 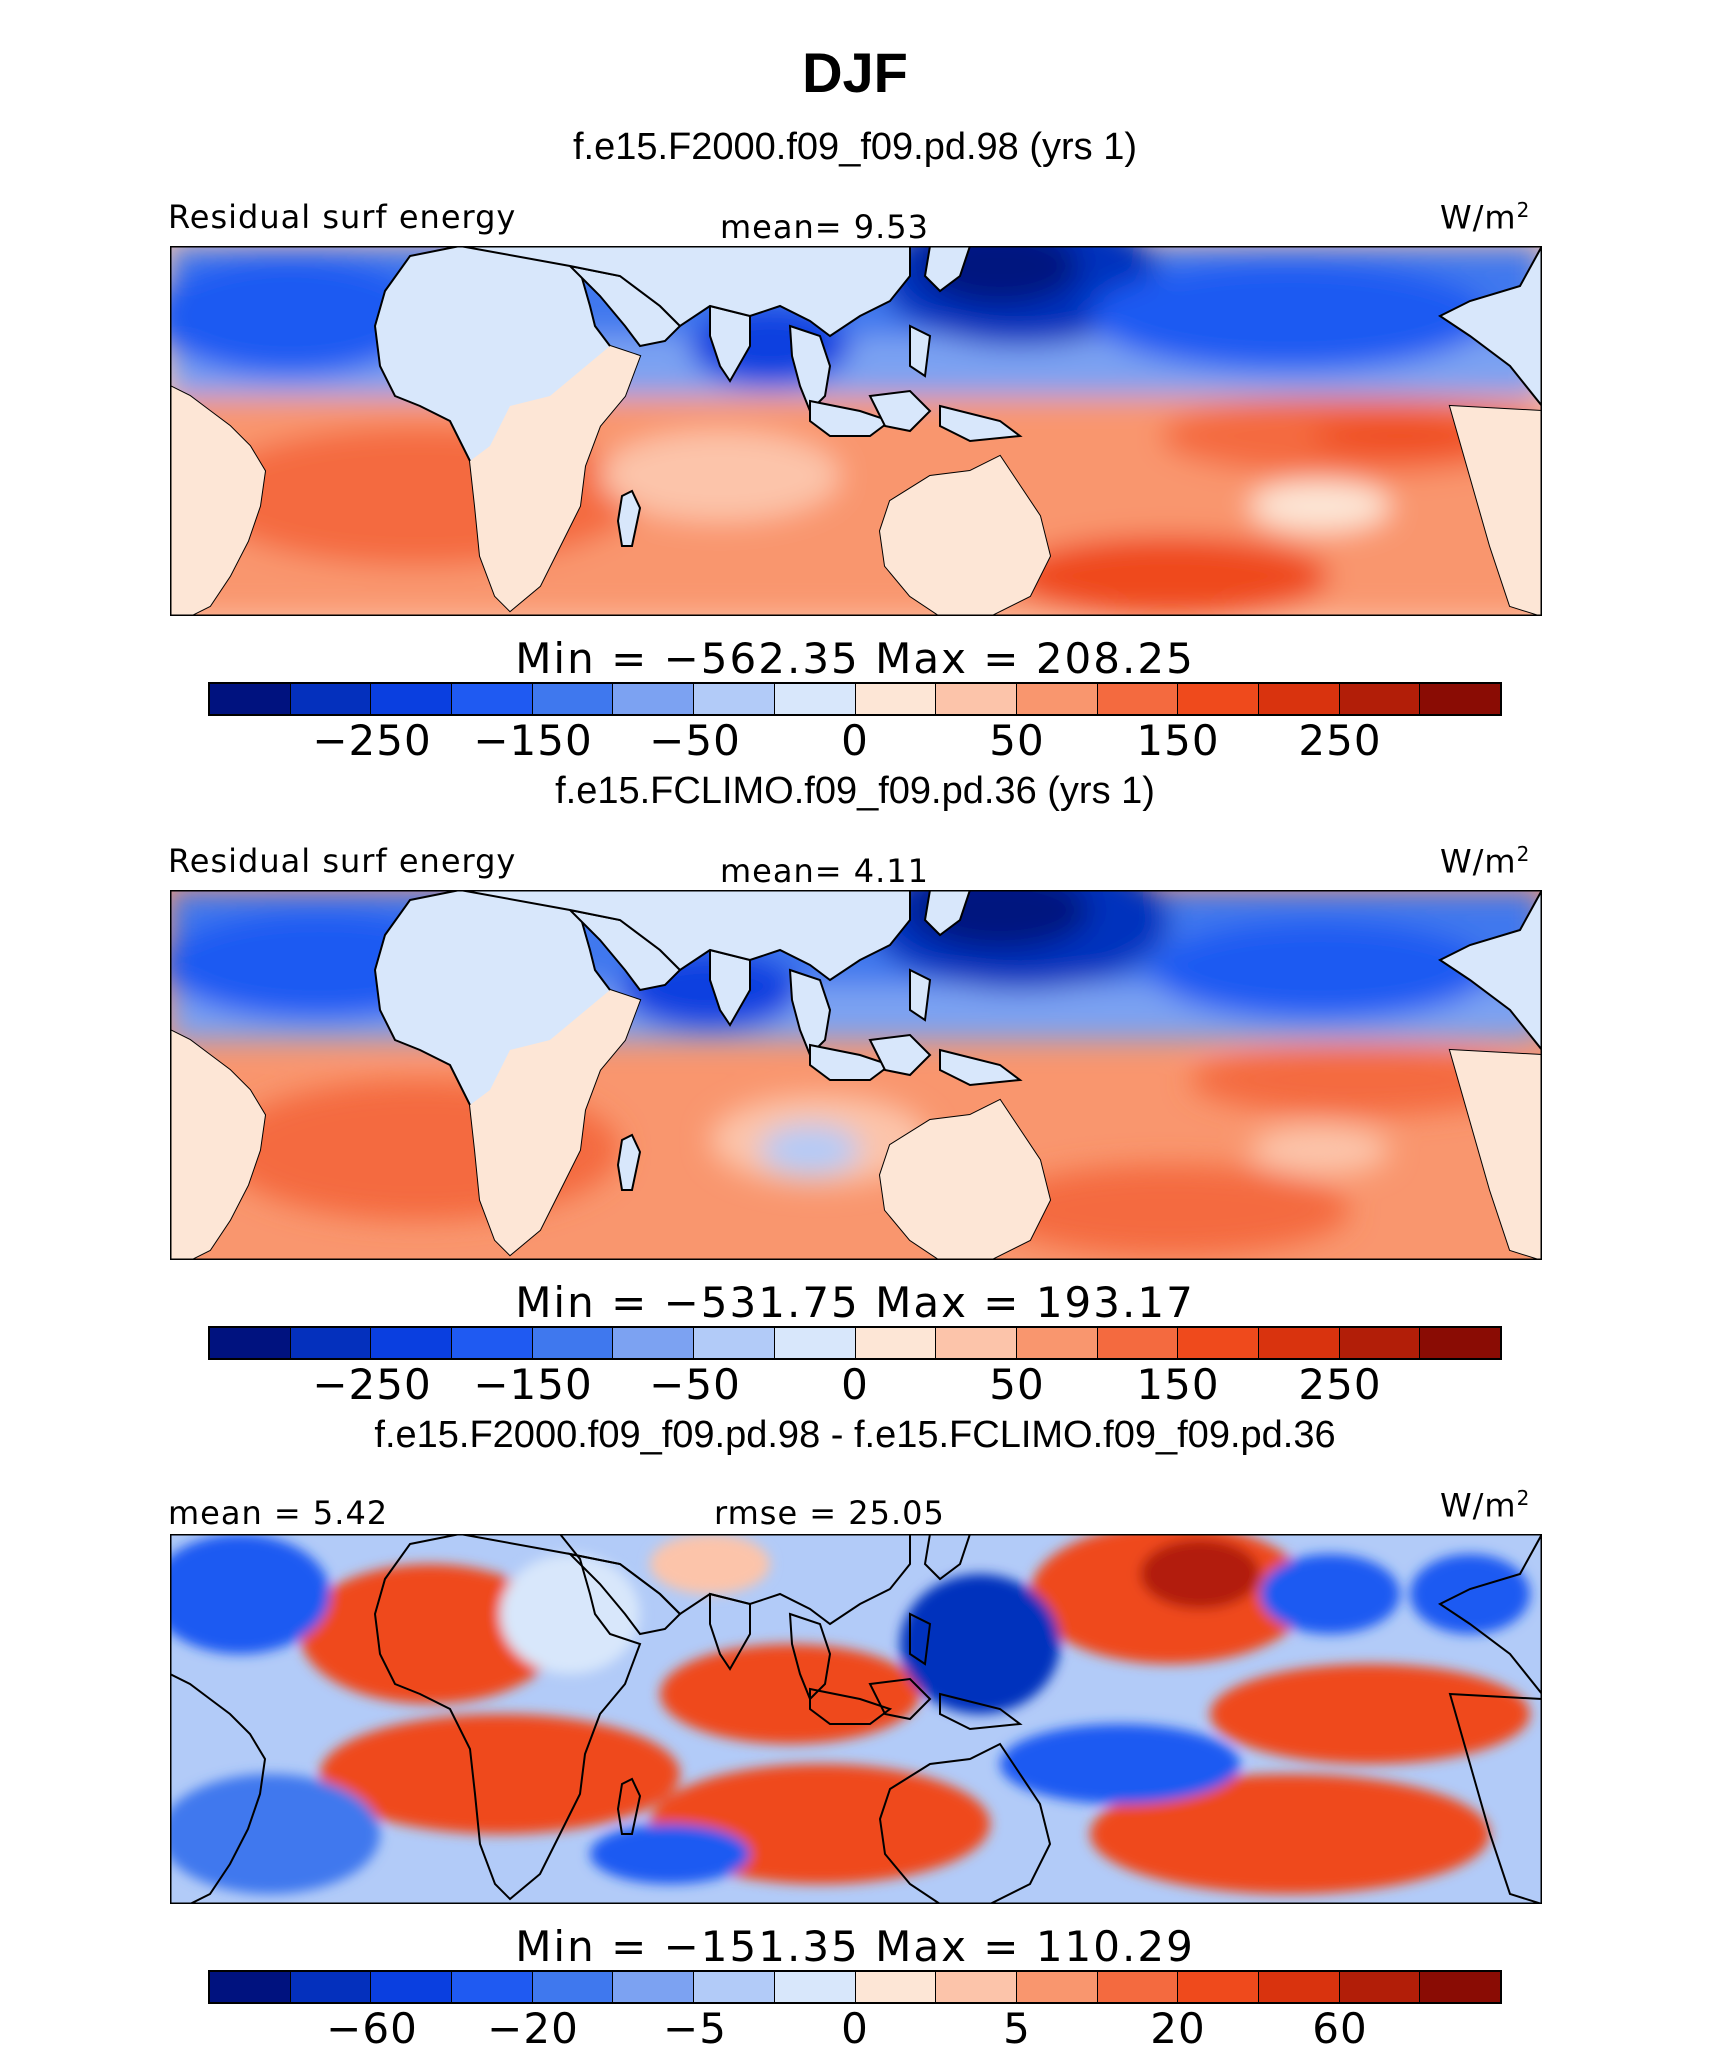 I want to click on panel-1-minmax: Min = −562.35 Max = 208.25, so click(x=855, y=658).